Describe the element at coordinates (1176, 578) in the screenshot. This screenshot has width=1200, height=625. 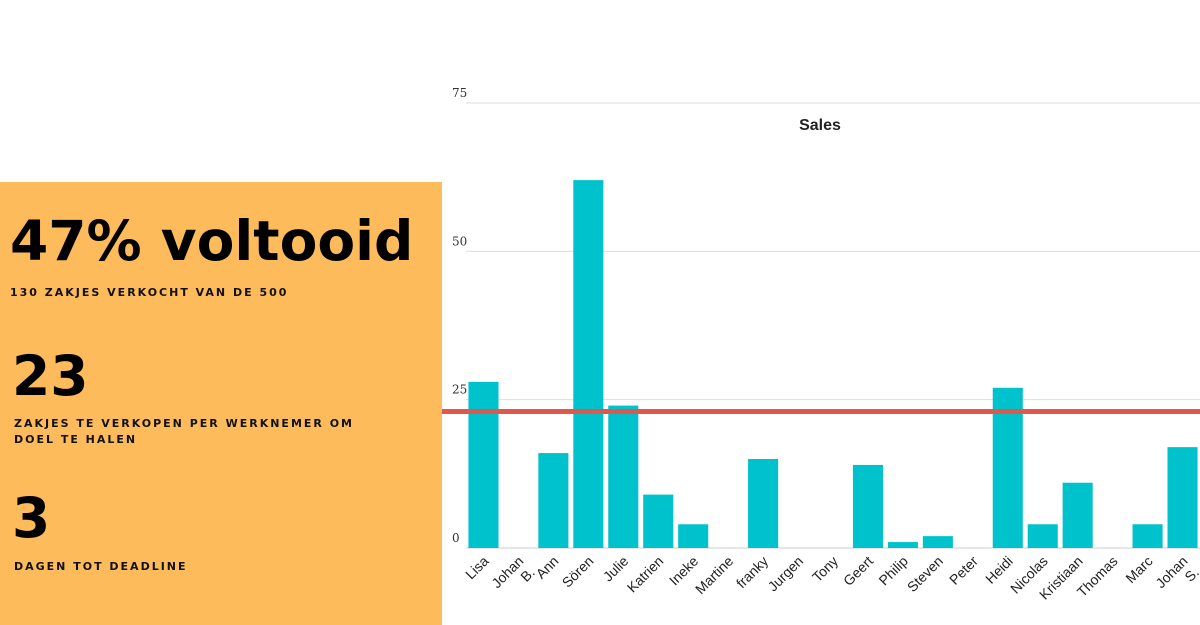
I see `x-tick-label: JohanS.` at that location.